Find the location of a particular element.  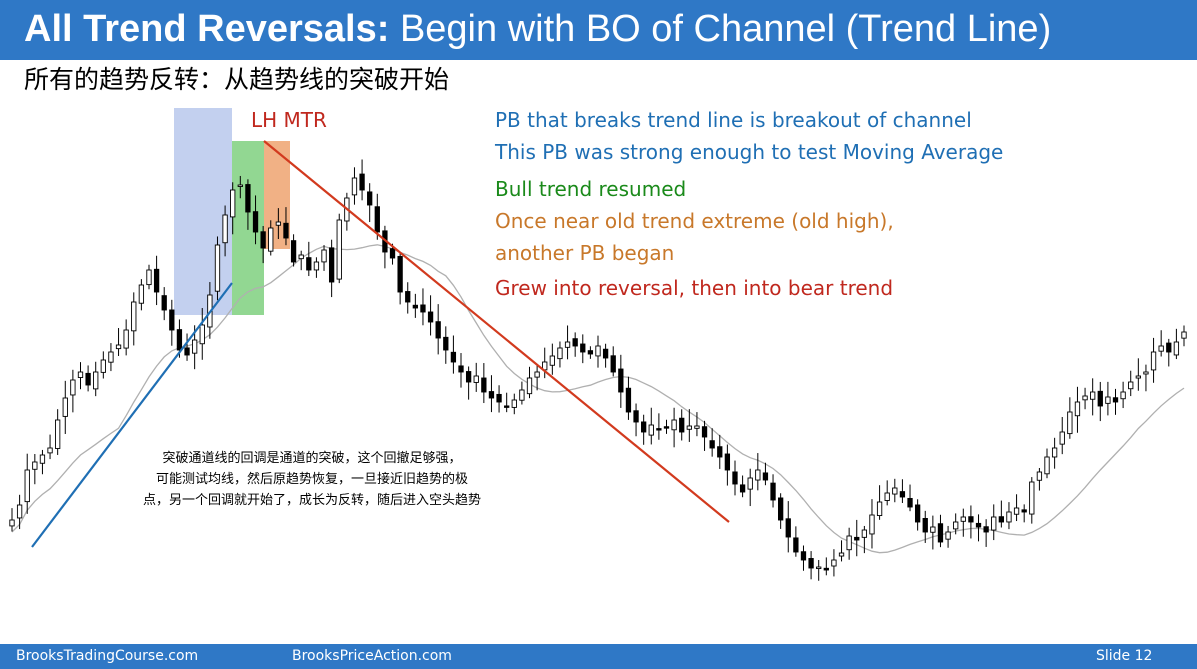

slide-number: Slide 12 is located at coordinates (1124, 656).